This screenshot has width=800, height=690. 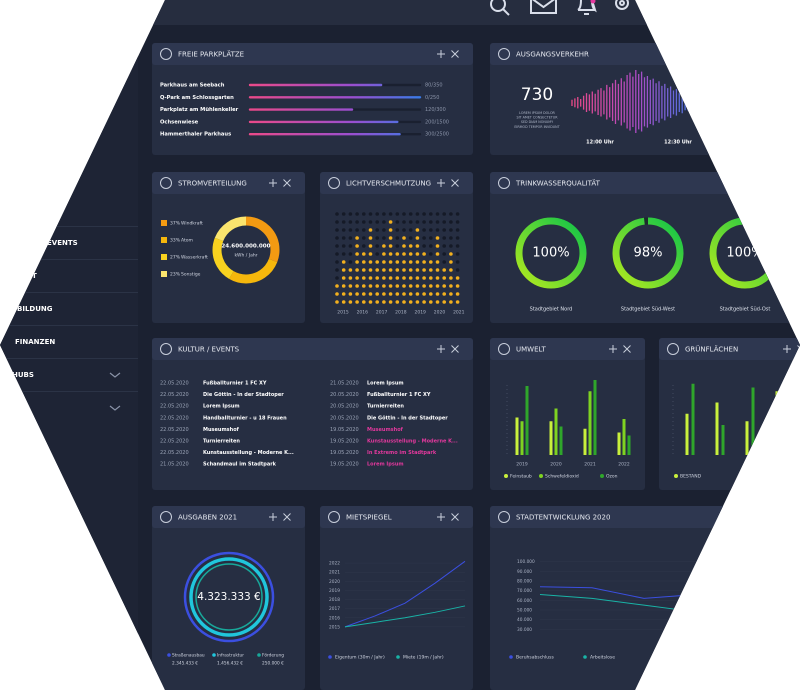 What do you see at coordinates (687, 434) in the screenshot?
I see `green-bar` at bounding box center [687, 434].